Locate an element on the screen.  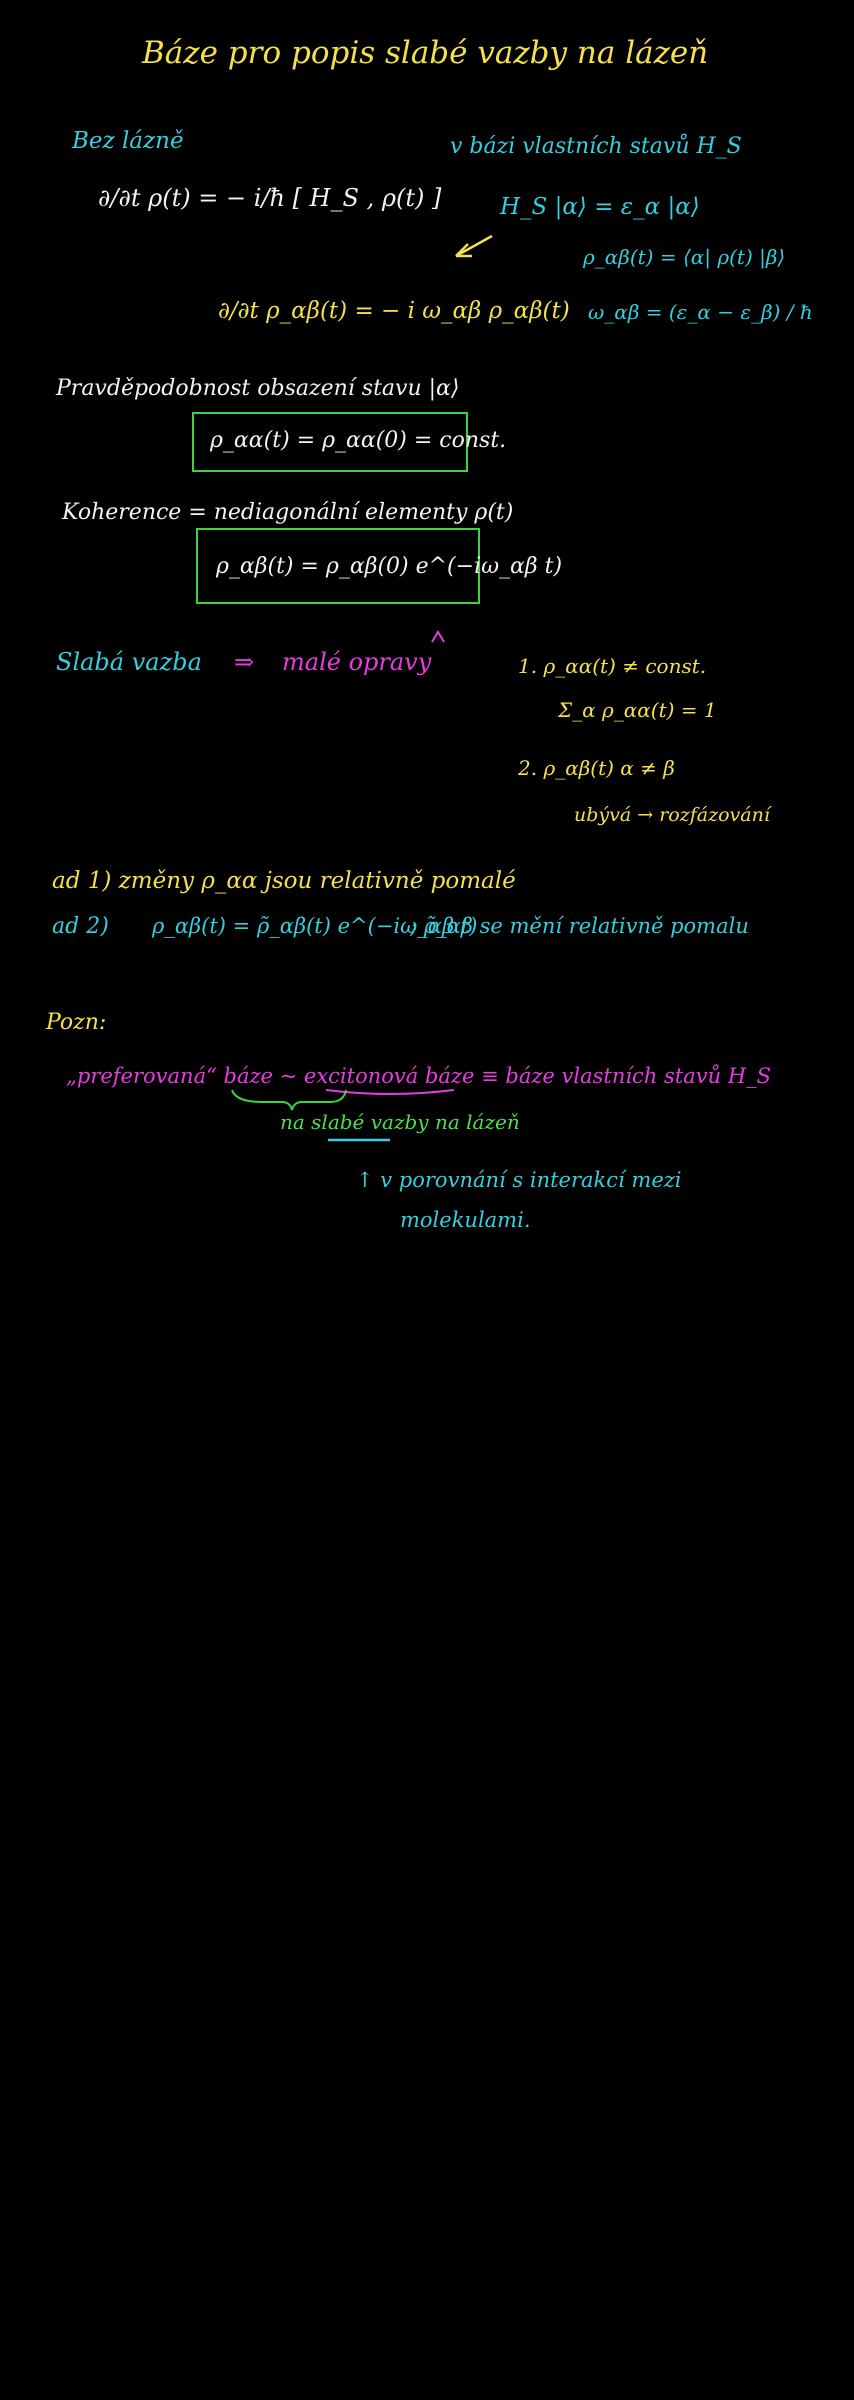
remark-note-line2: molekulami. is located at coordinates (465, 1220).